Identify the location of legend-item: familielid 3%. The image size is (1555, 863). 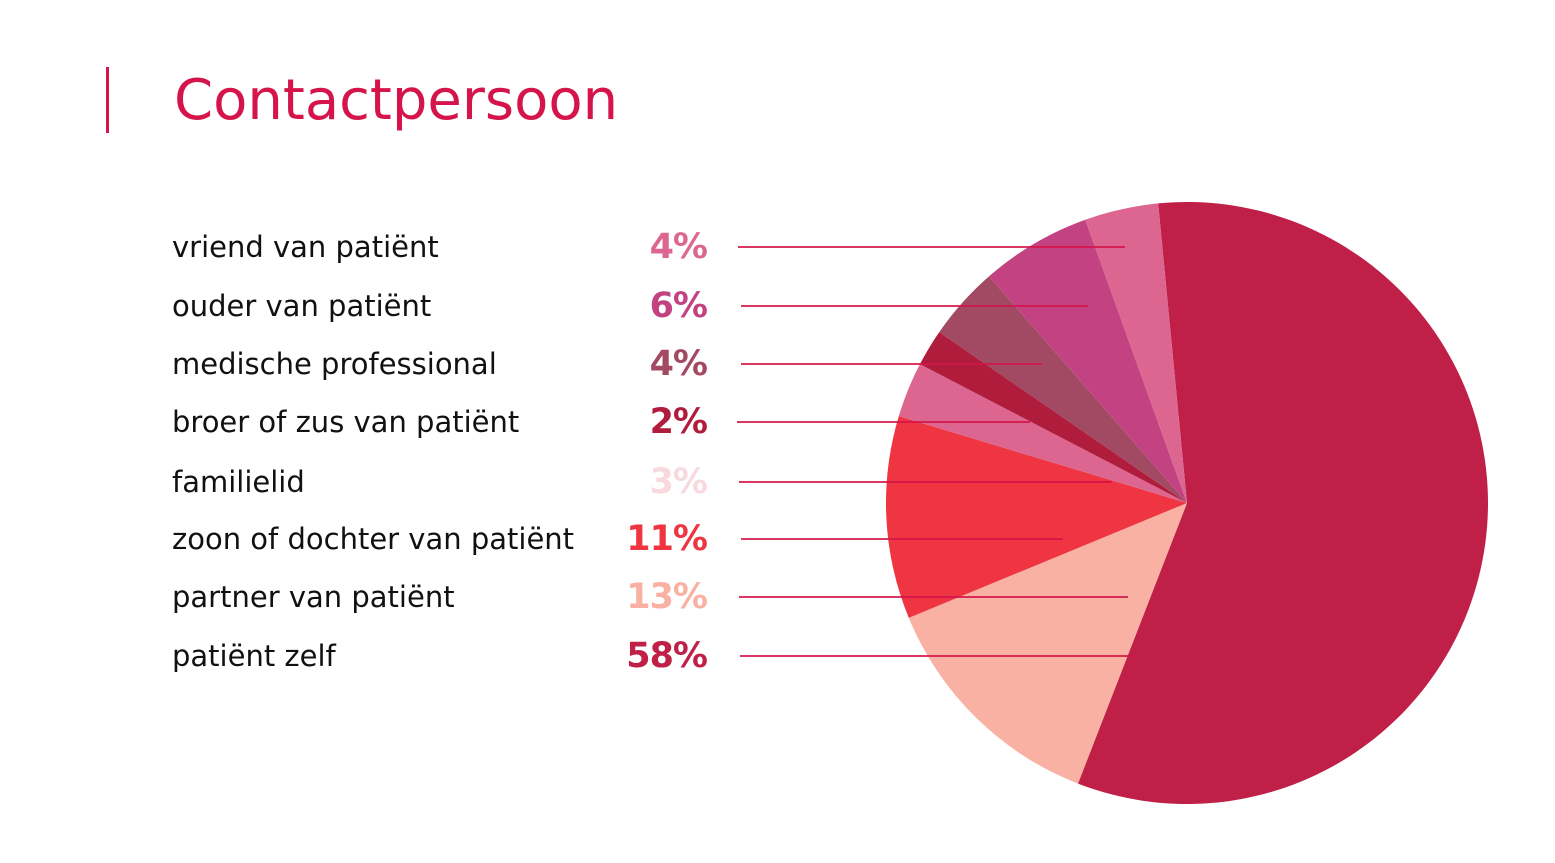
(777, 482).